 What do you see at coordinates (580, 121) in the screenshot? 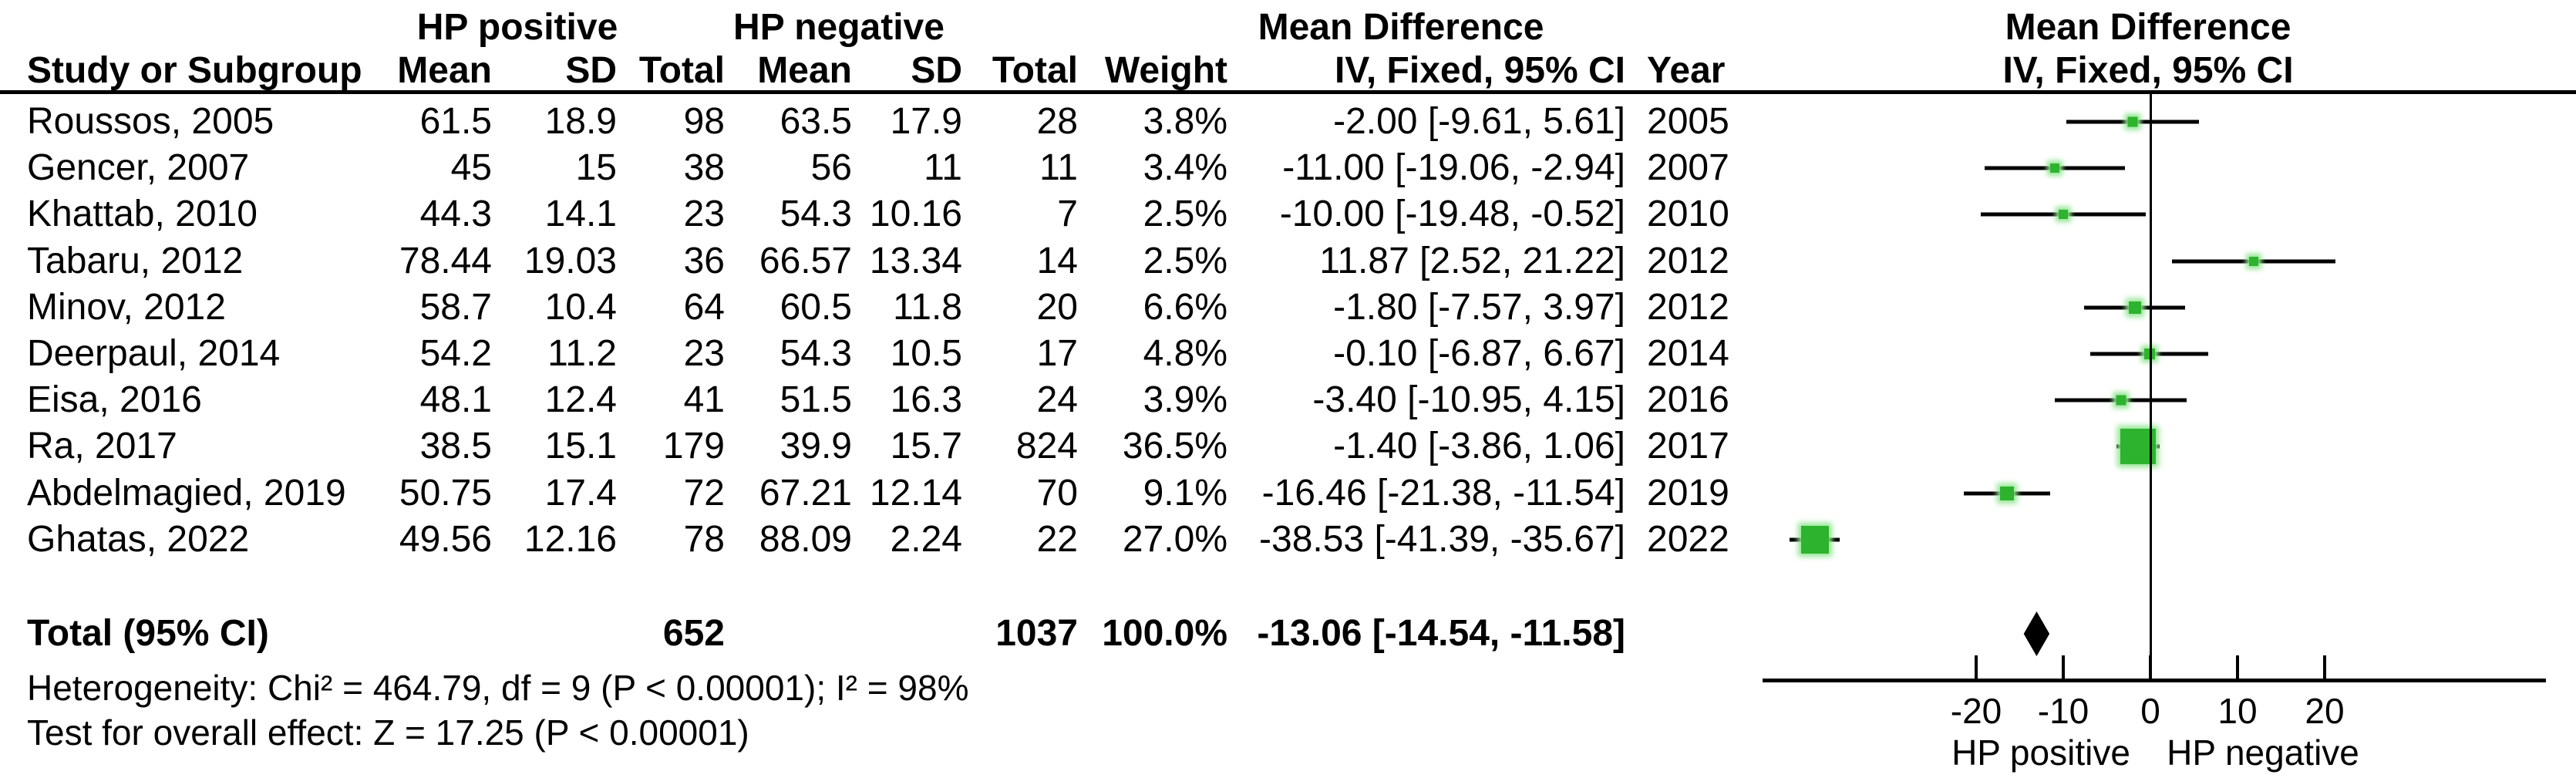
I see `sd1-value: 18.9` at bounding box center [580, 121].